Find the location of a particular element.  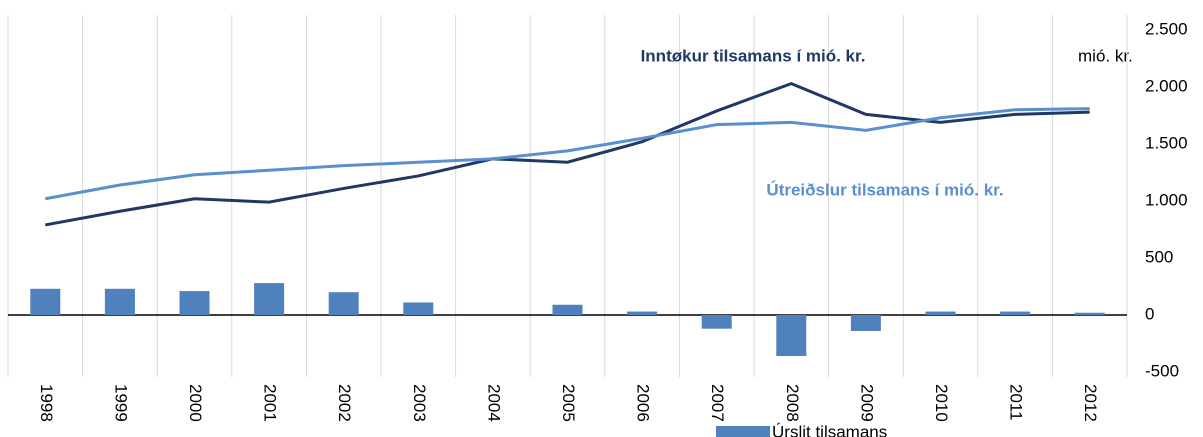

series-label: Inntøkur tilsamans í mió. kr. is located at coordinates (753, 55).